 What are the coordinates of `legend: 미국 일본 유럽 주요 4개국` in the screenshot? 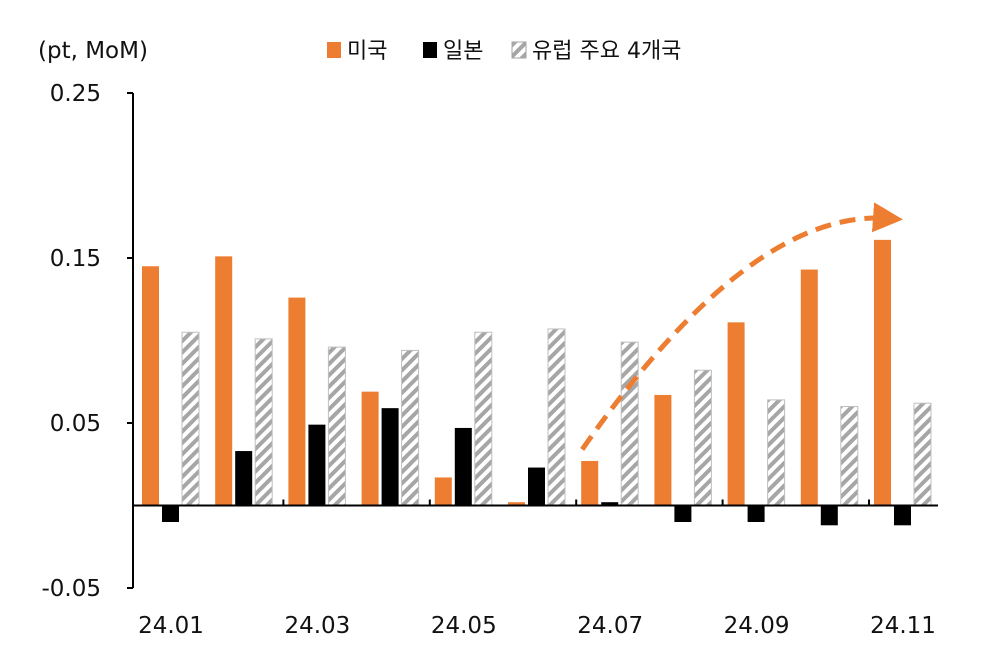 It's located at (504, 51).